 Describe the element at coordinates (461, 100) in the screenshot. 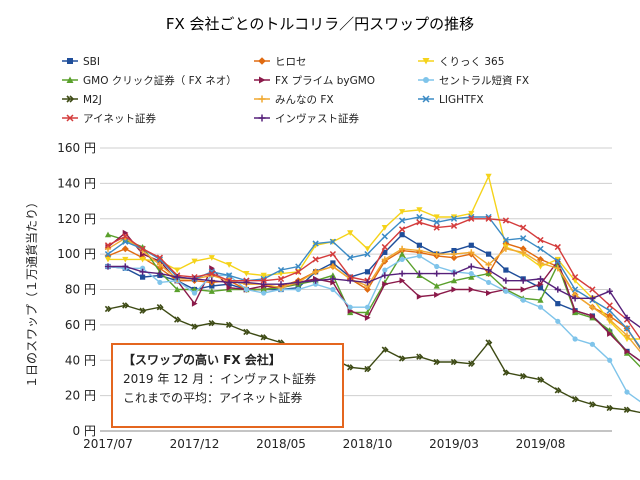

I see `legend-label: LIGHTFX` at that location.